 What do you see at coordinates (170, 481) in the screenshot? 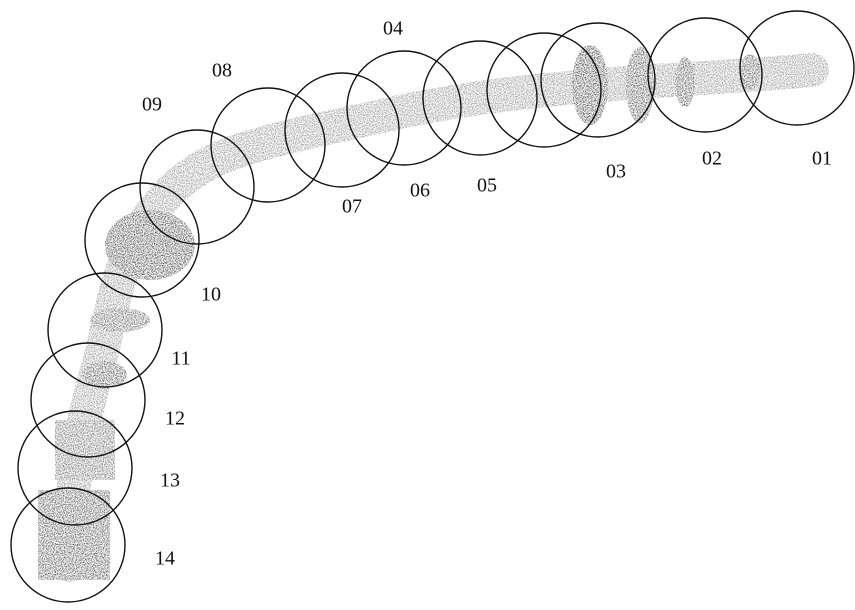
I see `region-label: 13` at bounding box center [170, 481].